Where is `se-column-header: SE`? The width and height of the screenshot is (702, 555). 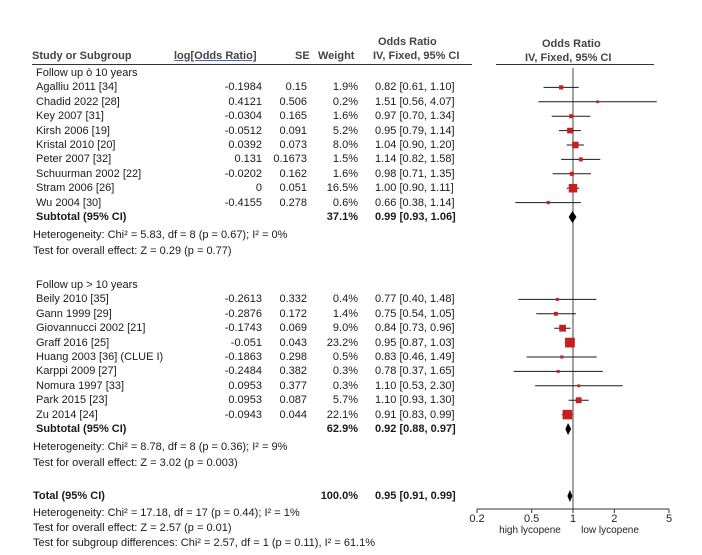 se-column-header: SE is located at coordinates (302, 56).